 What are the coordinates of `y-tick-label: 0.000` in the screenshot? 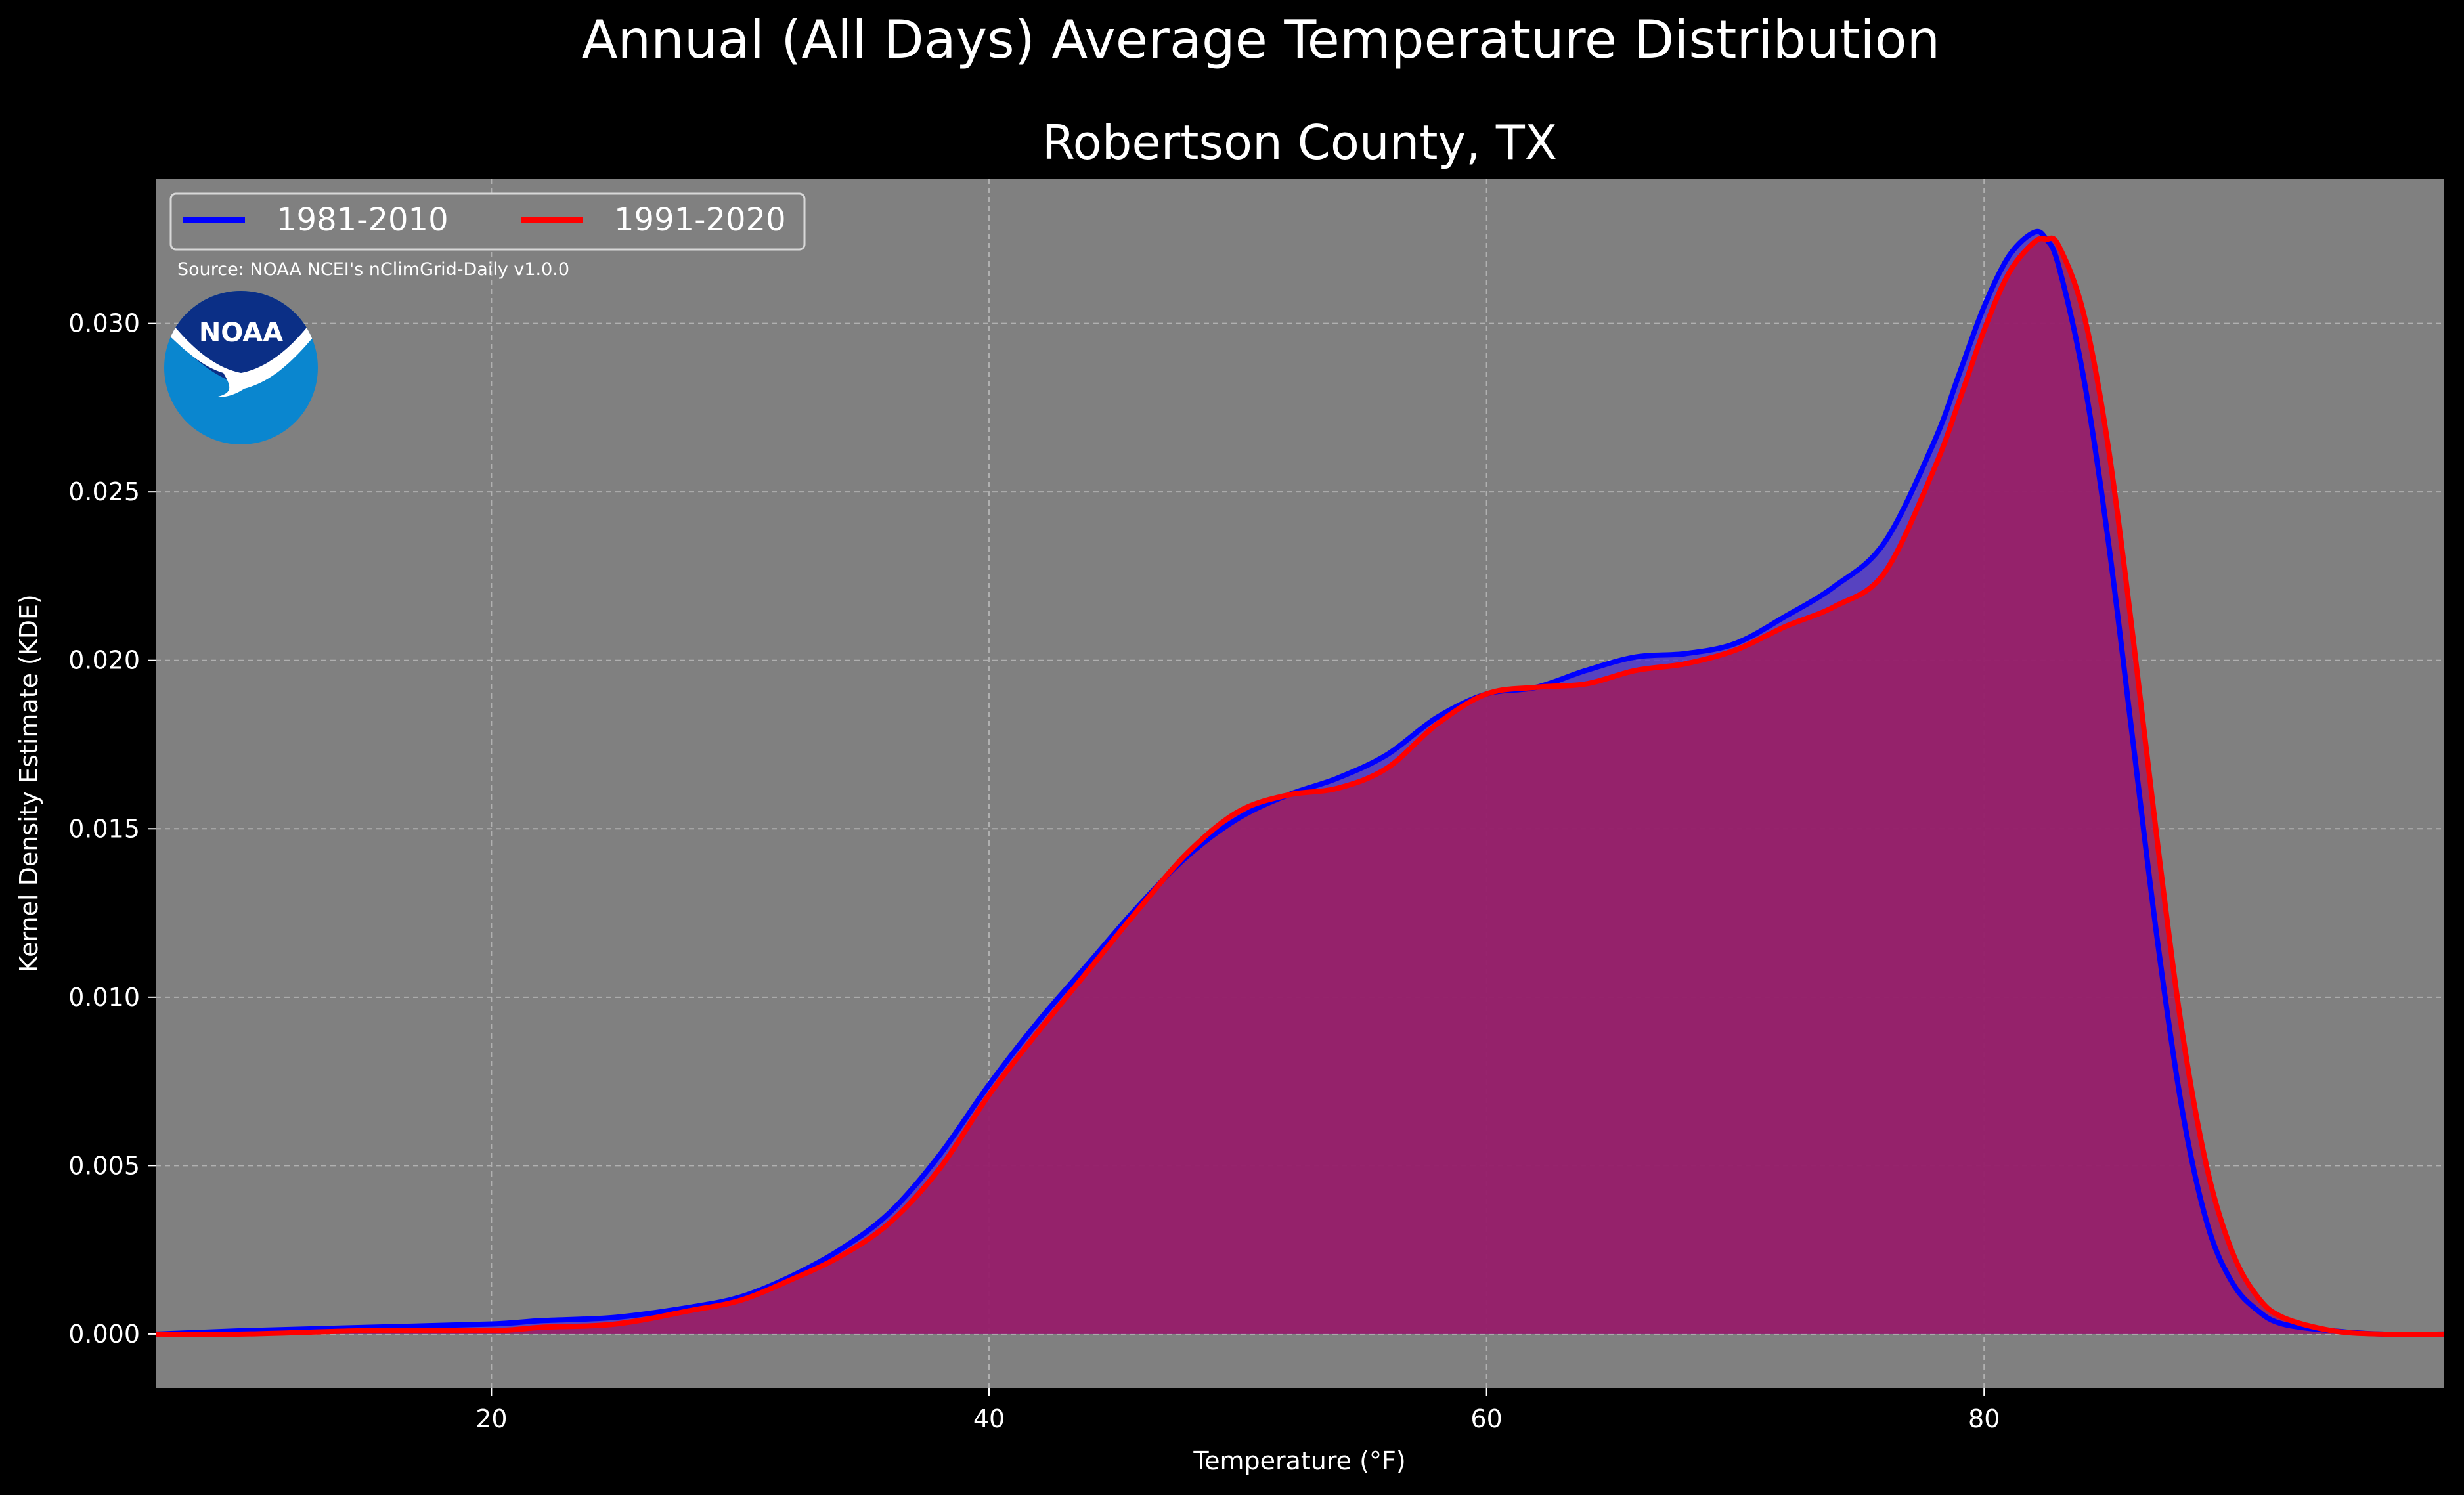 It's located at (104, 1334).